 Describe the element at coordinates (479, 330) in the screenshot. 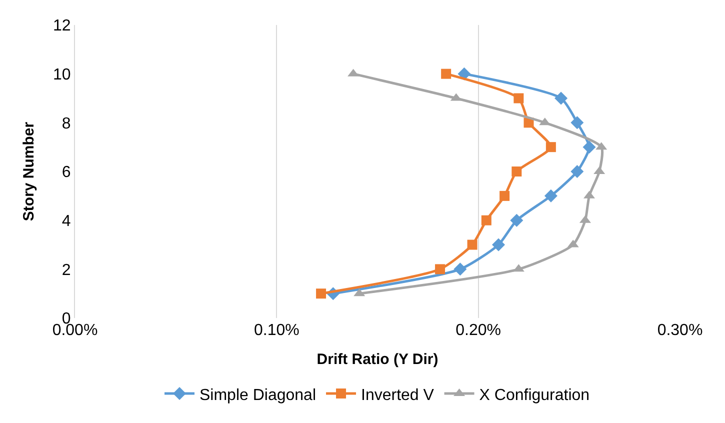

I see `x-tick-label: 0.20%` at that location.